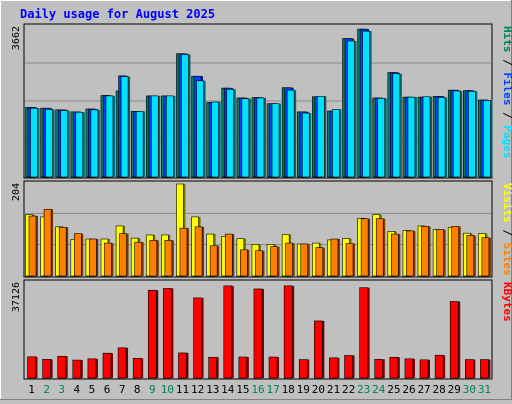 The image size is (512, 404). Describe the element at coordinates (212, 389) in the screenshot. I see `day-label: 13` at that location.